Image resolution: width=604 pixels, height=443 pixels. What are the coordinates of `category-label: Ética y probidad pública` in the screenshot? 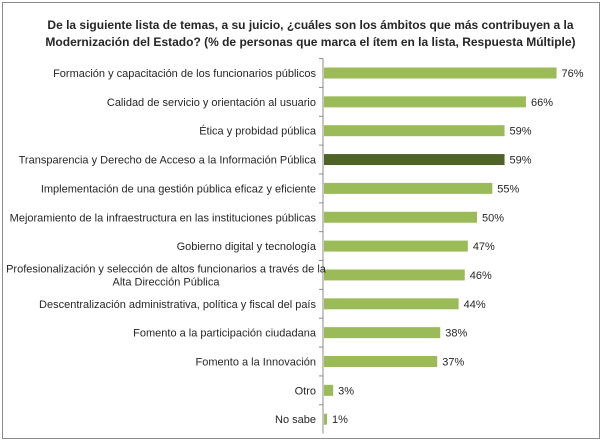 It's located at (258, 131).